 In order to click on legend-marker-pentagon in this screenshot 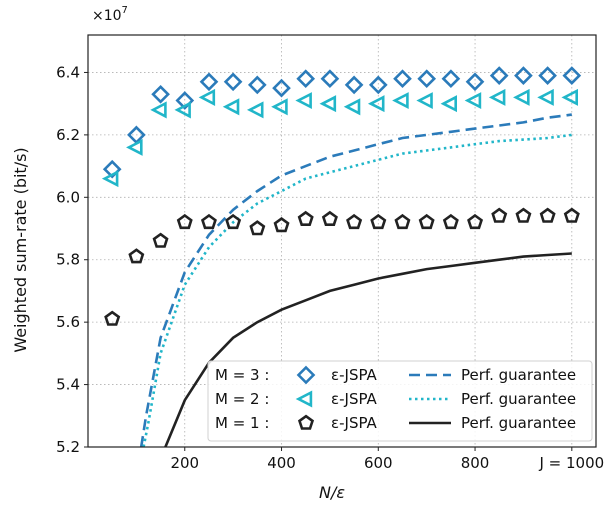, I will do `click(306, 422)`.